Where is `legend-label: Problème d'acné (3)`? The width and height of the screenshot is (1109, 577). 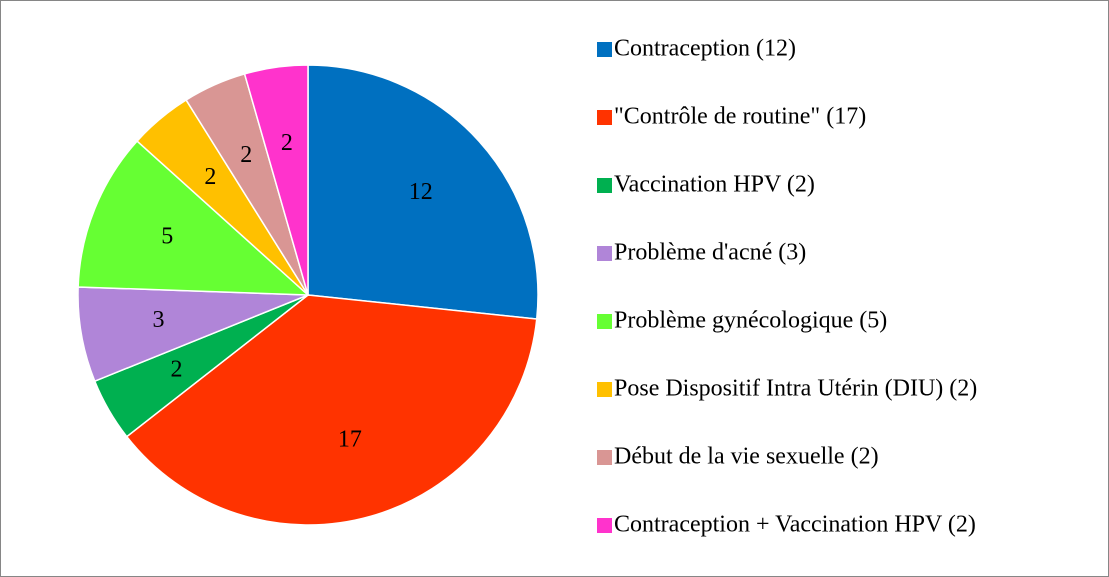 legend-label: Problème d'acné (3) is located at coordinates (710, 253).